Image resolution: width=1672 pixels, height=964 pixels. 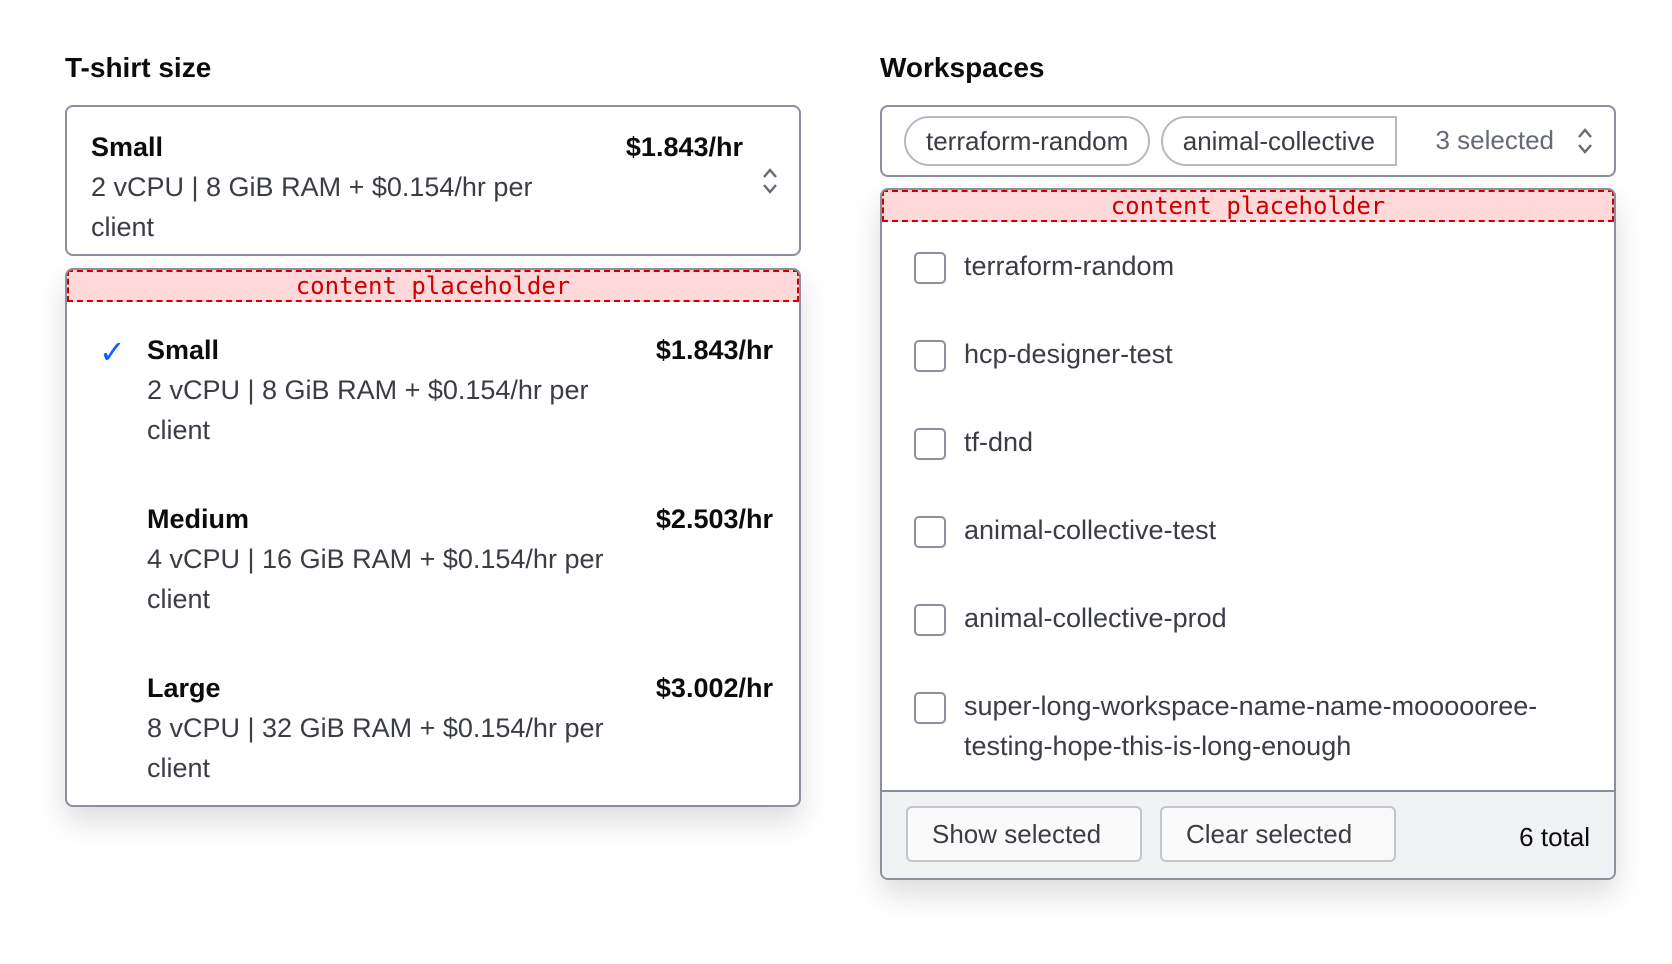 I want to click on workspace-name: animal-collective-test, so click(x=1090, y=530).